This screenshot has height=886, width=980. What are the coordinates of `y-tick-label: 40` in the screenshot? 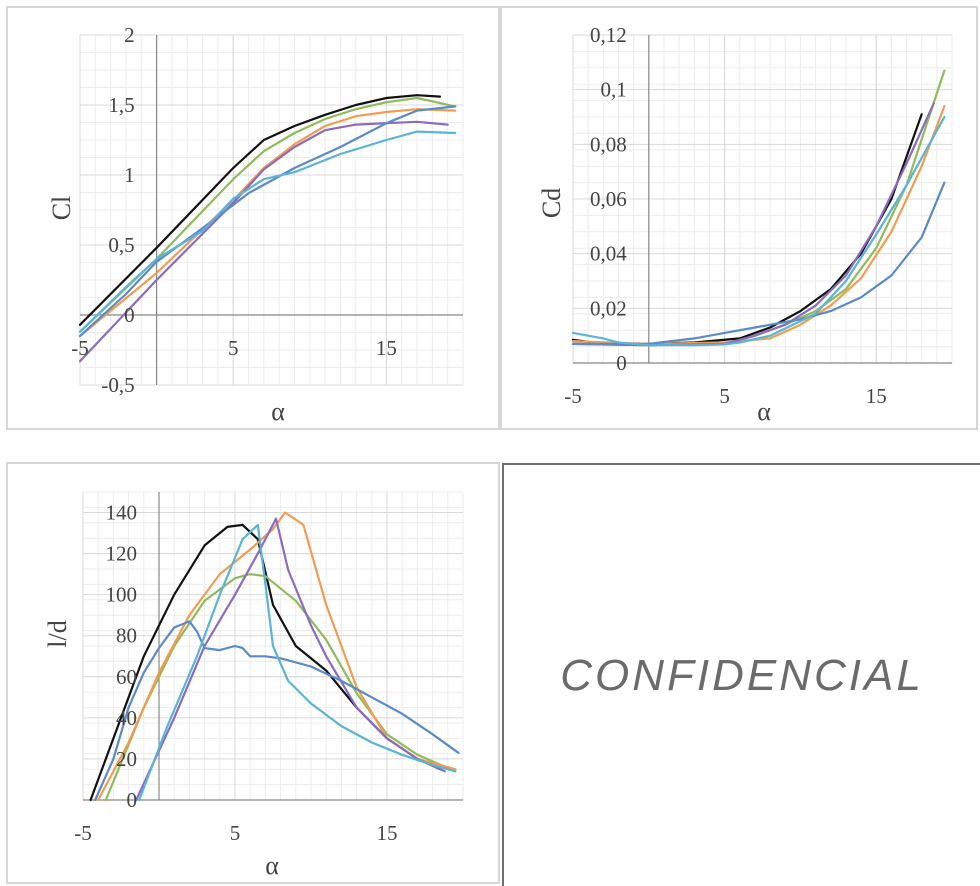 It's located at (126, 718).